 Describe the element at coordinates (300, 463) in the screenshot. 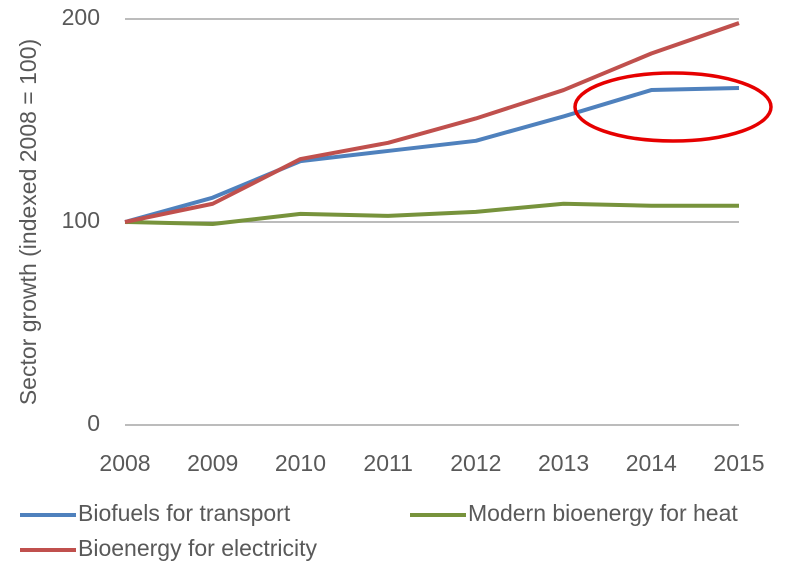

I see `x-tick-label: 2010` at that location.